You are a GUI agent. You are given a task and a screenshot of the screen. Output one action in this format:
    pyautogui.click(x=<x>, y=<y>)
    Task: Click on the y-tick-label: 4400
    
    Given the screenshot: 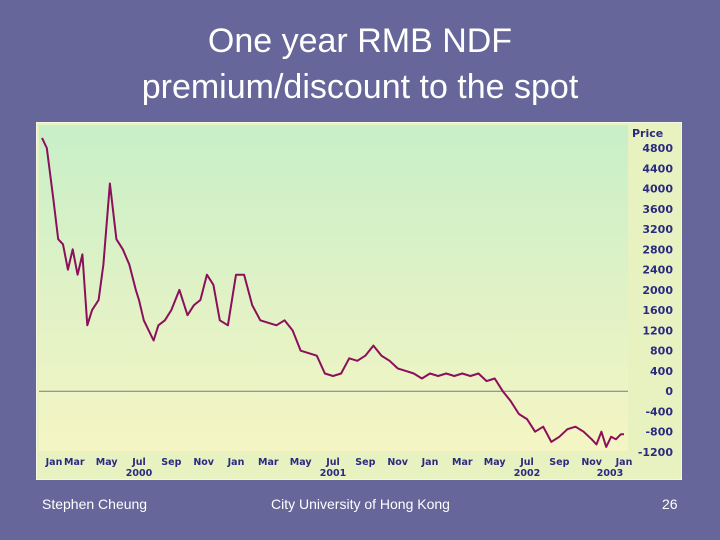 What is the action you would take?
    pyautogui.click(x=657, y=168)
    